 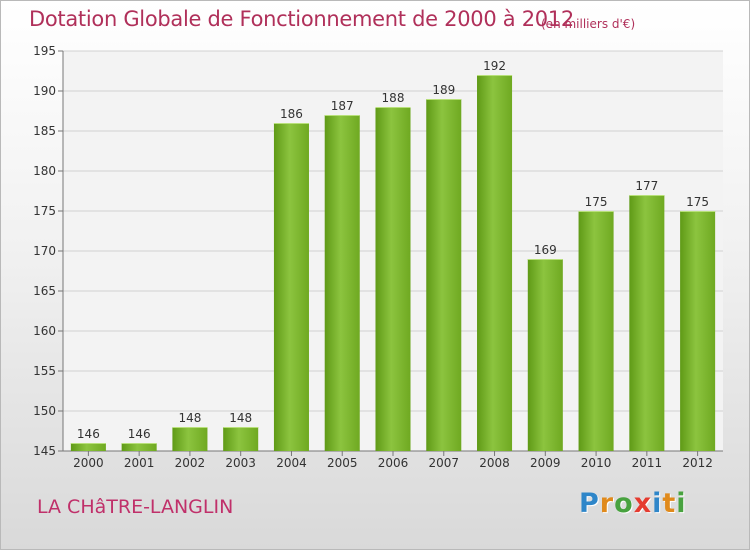 What do you see at coordinates (139, 447) in the screenshot?
I see `bar-2001` at bounding box center [139, 447].